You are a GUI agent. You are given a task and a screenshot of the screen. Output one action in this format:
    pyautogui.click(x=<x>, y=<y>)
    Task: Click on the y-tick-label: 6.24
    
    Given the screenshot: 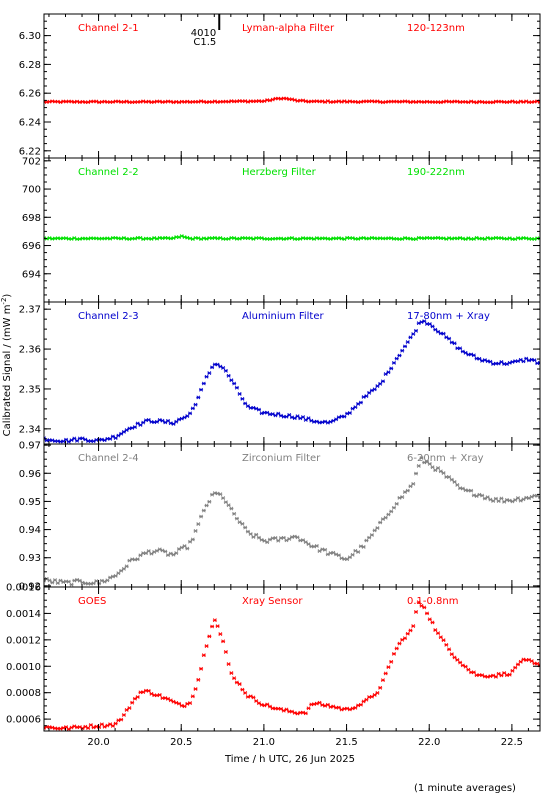 What is the action you would take?
    pyautogui.click(x=30, y=123)
    